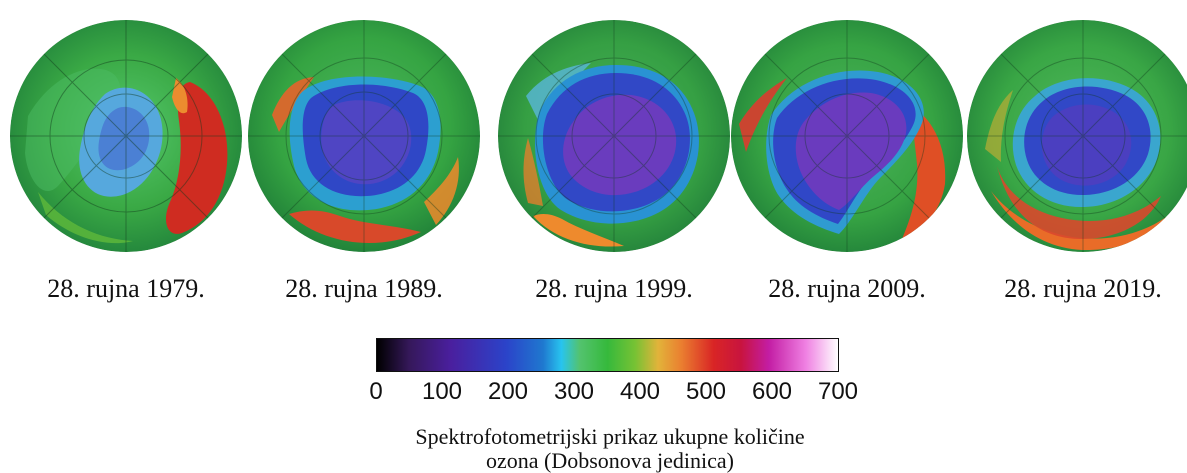 The image size is (1187, 473). I want to click on color-scale, so click(607, 359).